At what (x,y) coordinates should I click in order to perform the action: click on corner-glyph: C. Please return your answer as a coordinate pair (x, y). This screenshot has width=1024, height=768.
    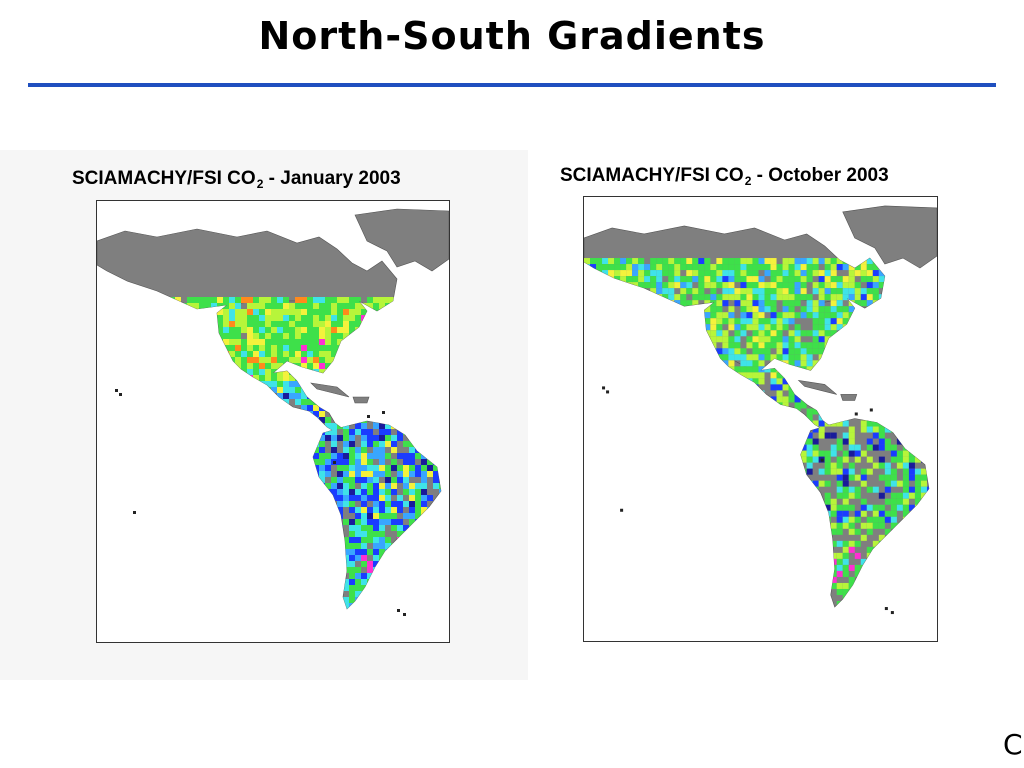
    Looking at the image, I should click on (1013, 744).